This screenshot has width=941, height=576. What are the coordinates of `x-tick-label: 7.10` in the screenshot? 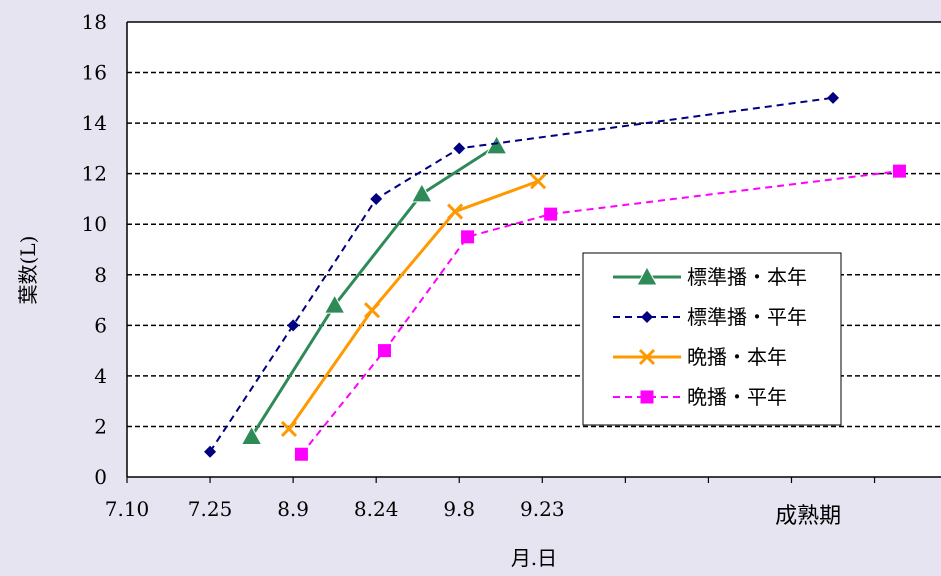 It's located at (127, 509).